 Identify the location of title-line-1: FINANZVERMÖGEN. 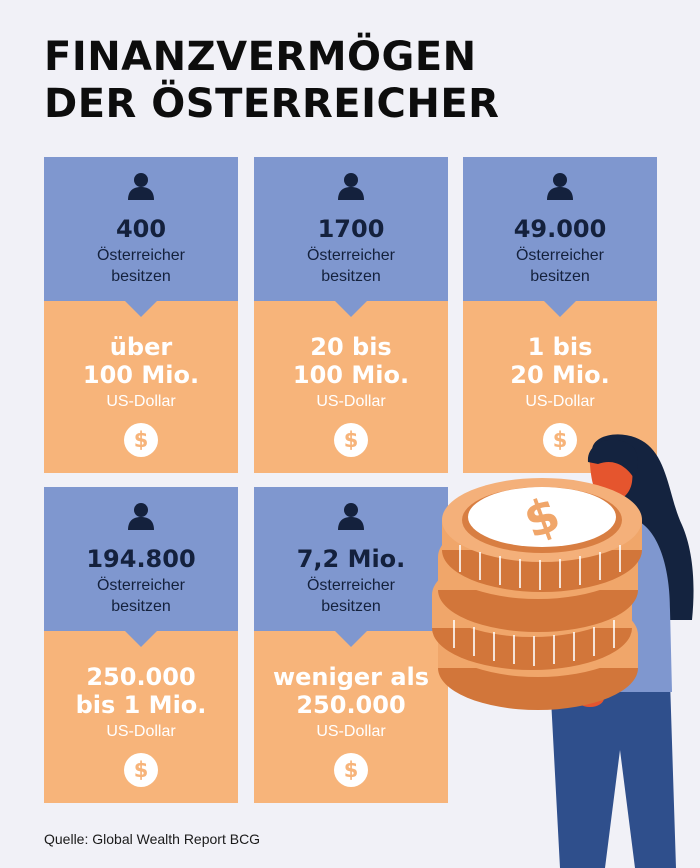
(260, 57).